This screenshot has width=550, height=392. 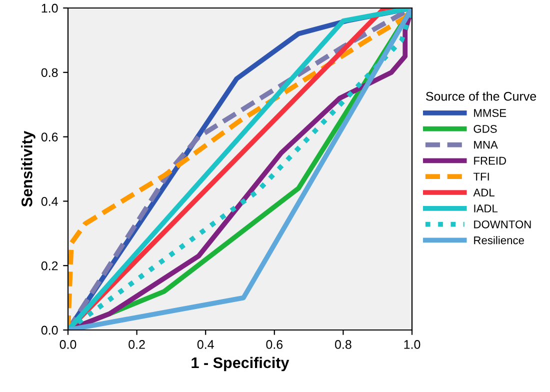 I want to click on legend-label: FREID, so click(x=490, y=160).